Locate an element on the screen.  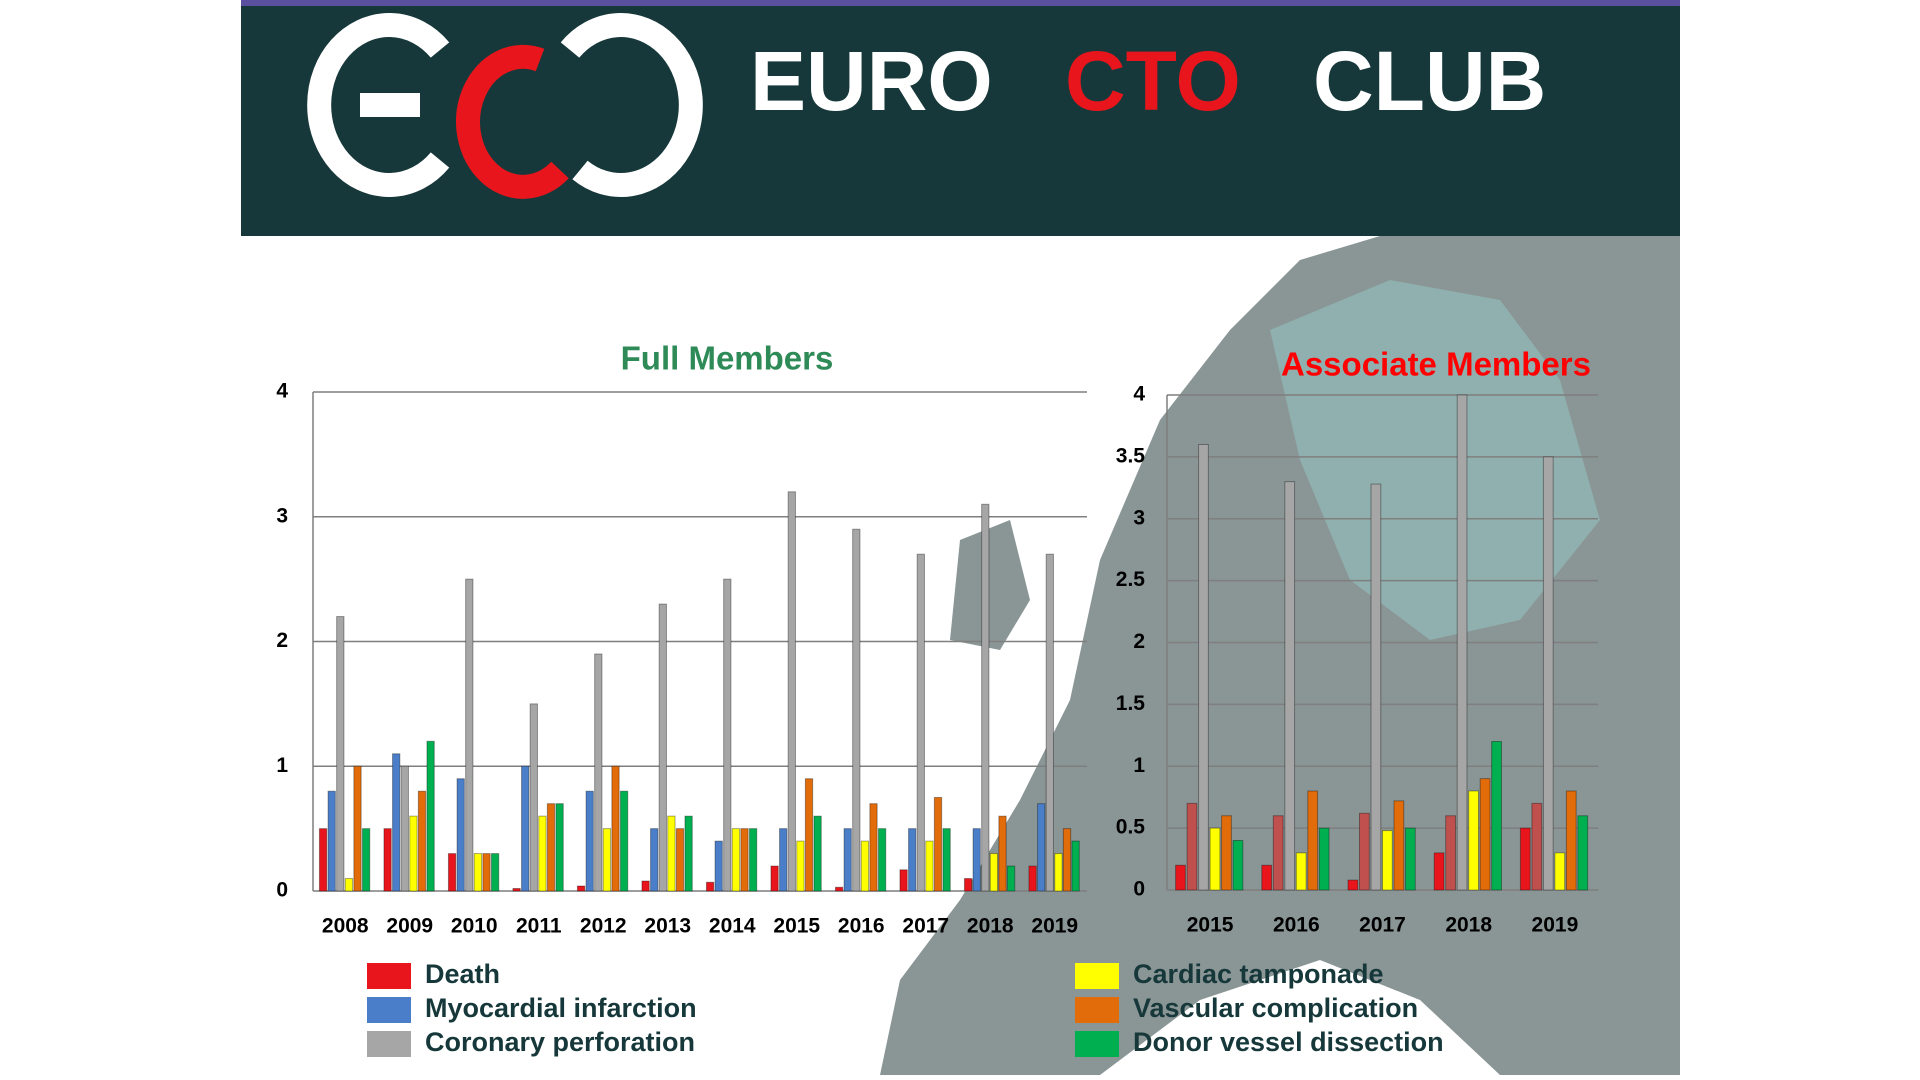
y-tick-label: 2.5 is located at coordinates (1131, 579).